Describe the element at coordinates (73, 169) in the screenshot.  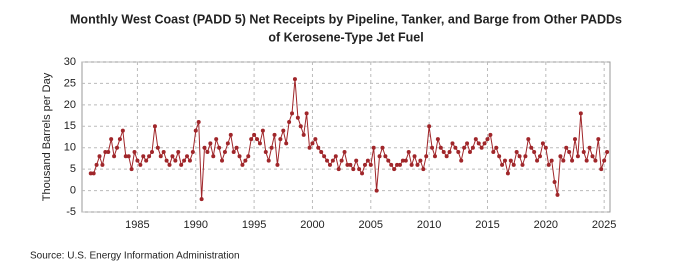
I see `y-tick-label: 5` at that location.